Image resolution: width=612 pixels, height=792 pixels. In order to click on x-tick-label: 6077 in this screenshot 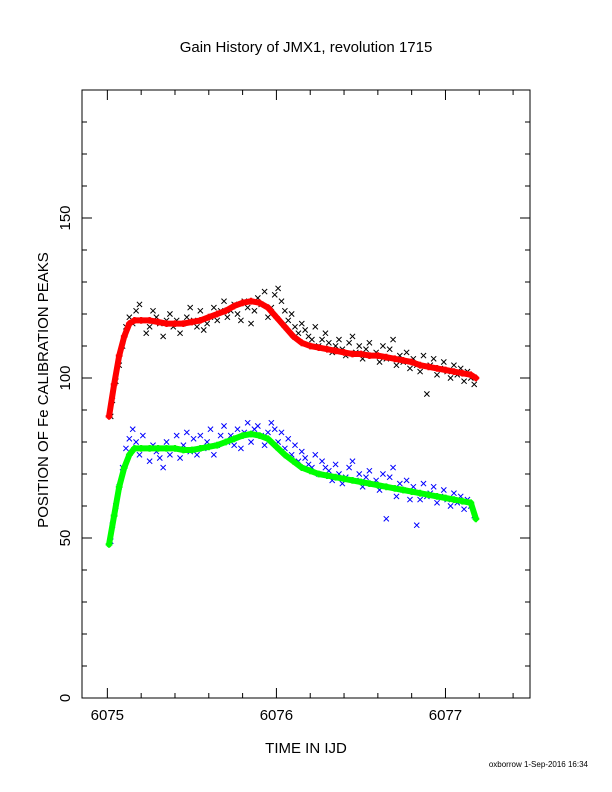, I will do `click(445, 715)`.